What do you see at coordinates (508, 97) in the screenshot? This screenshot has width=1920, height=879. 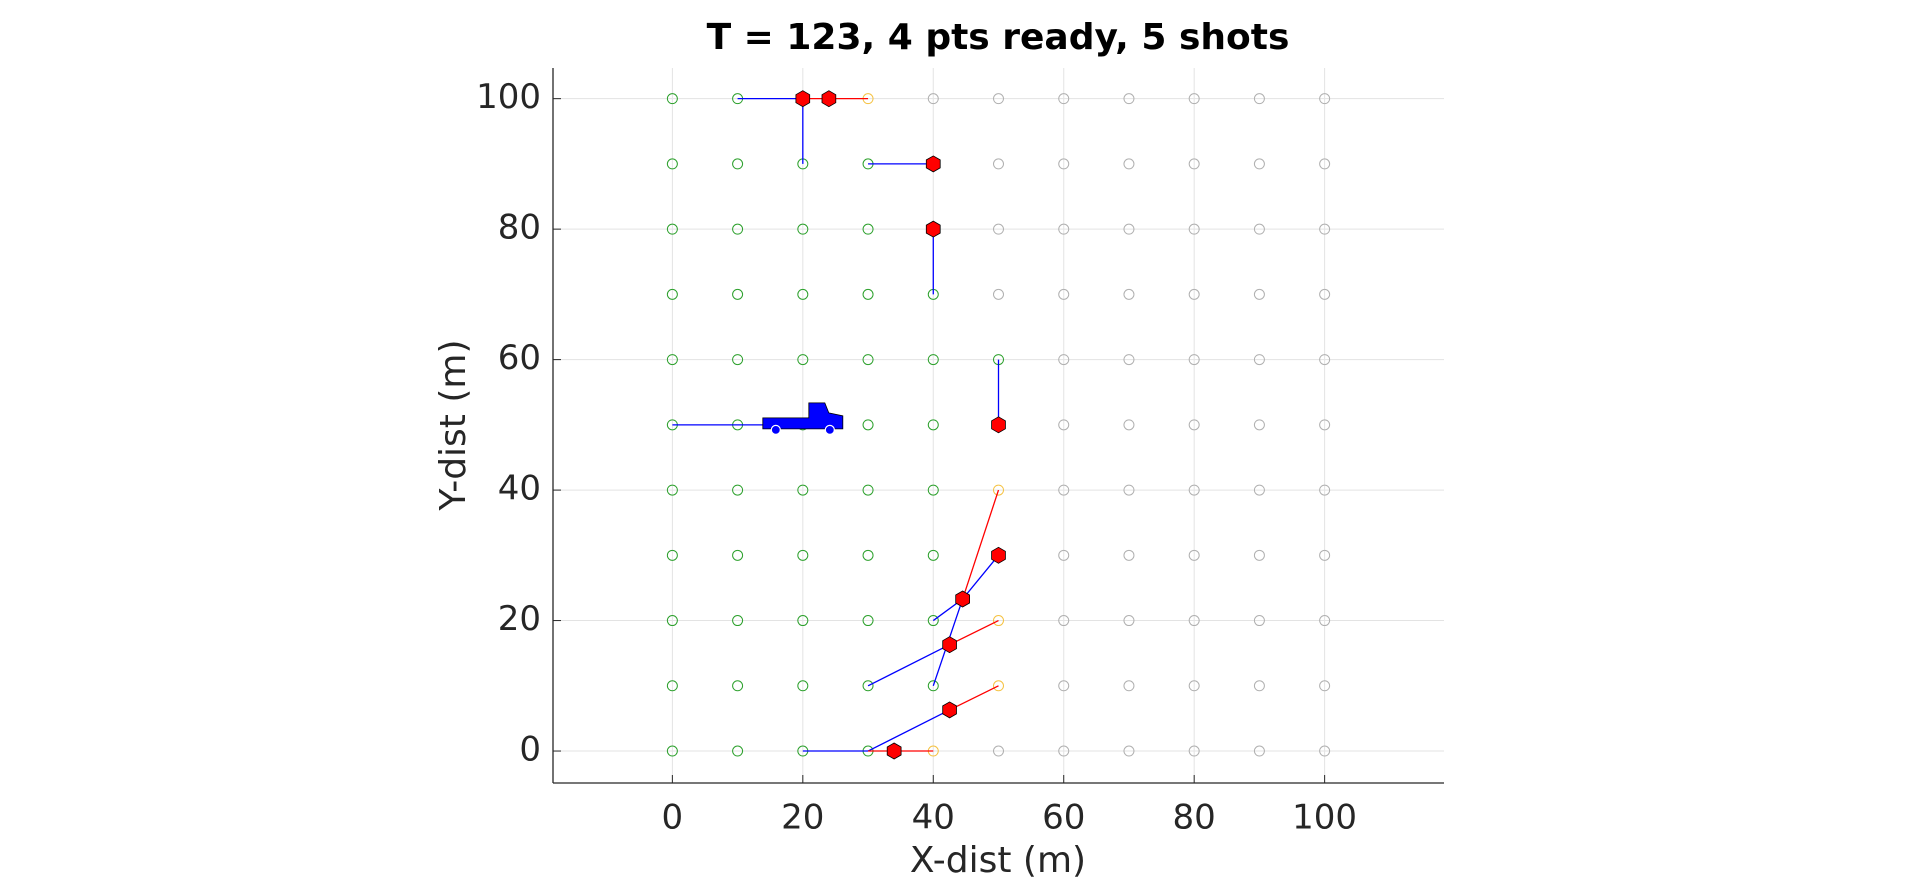 I see `y-tick-label: 100` at bounding box center [508, 97].